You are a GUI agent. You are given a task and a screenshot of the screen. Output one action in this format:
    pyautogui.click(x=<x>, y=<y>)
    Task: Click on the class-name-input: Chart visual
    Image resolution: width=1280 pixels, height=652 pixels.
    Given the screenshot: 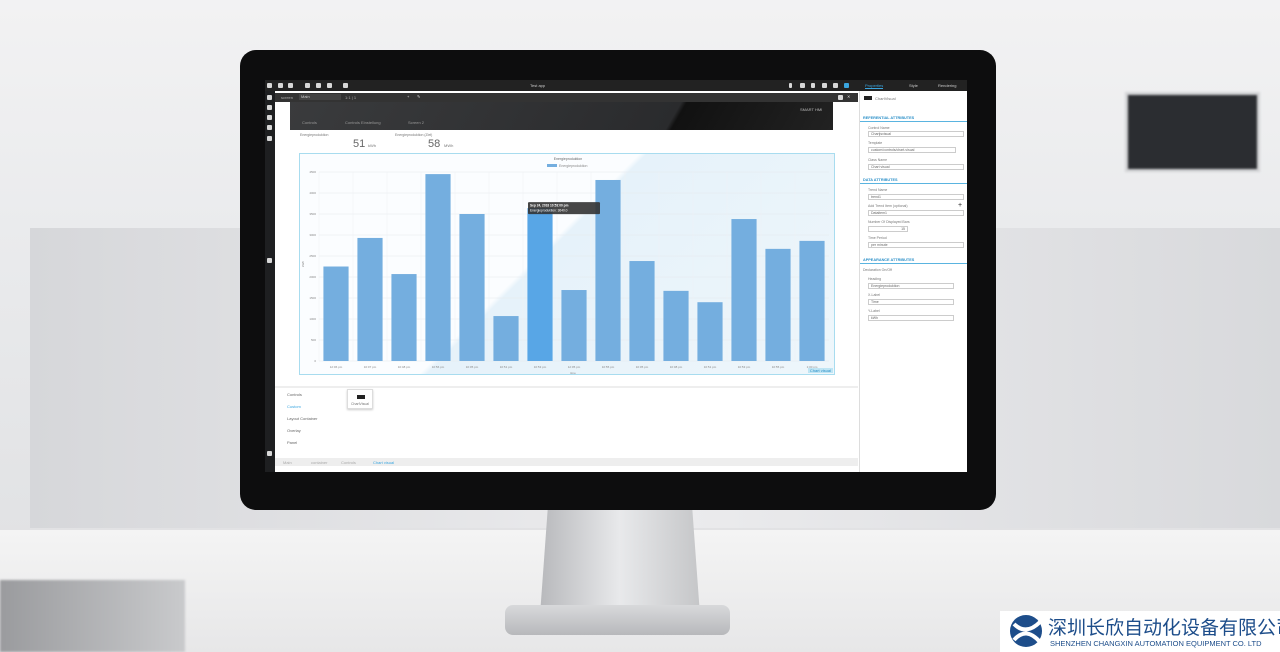 What is the action you would take?
    pyautogui.click(x=916, y=167)
    